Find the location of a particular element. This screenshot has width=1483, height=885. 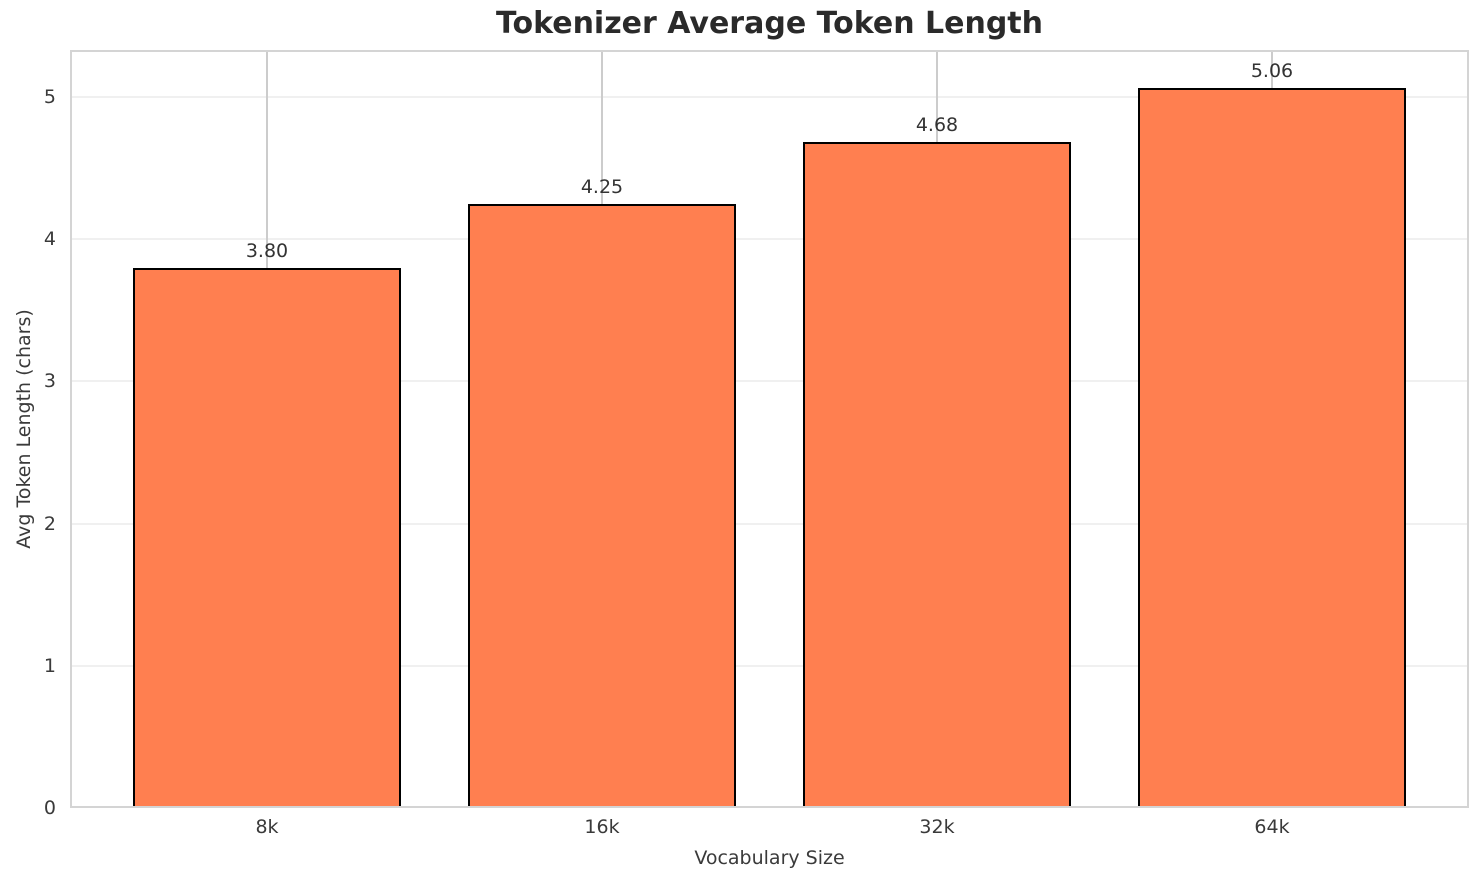

y-tick-label: 3 is located at coordinates (49, 381).